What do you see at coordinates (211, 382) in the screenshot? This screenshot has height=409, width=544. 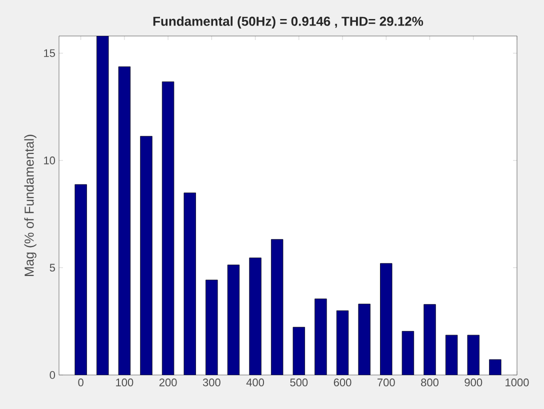 I see `x-tick-label: 300` at bounding box center [211, 382].